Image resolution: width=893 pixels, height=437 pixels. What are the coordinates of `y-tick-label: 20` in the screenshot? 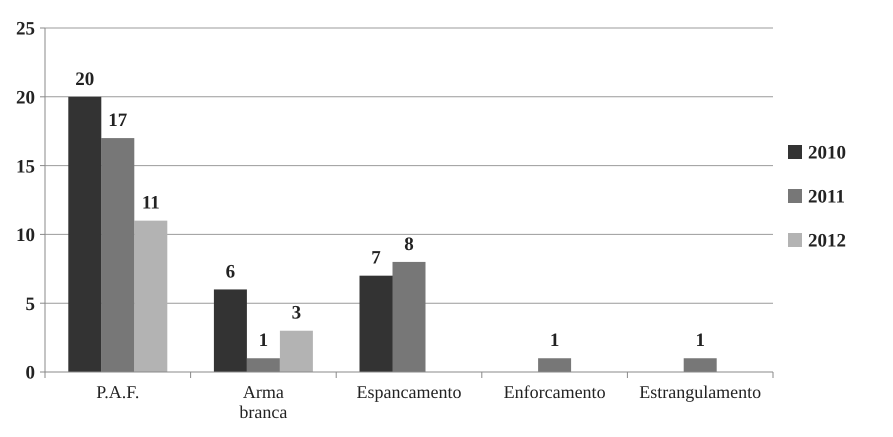 It's located at (25, 97).